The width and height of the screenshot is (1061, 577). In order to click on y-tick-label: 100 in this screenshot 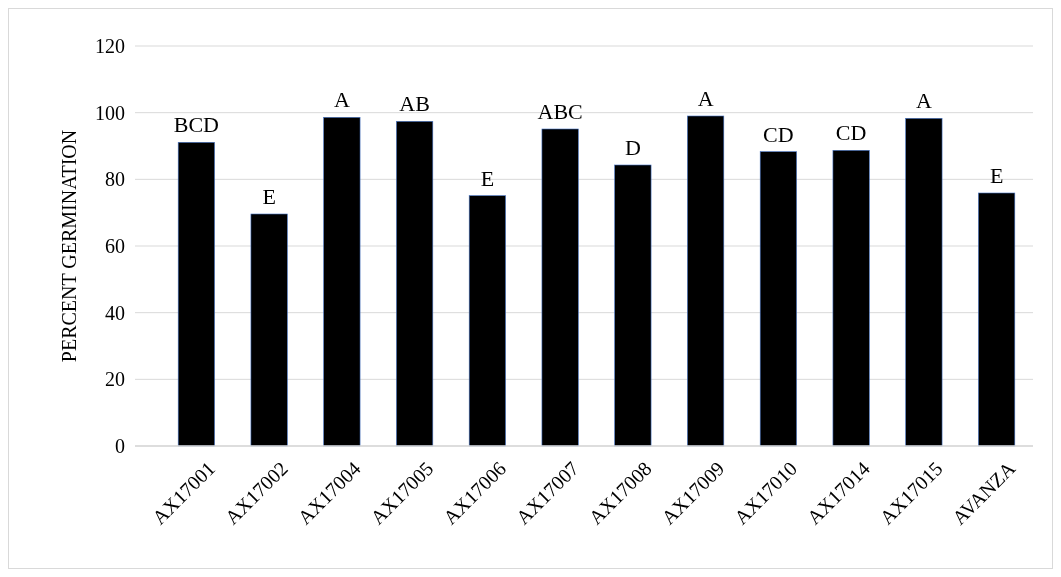, I will do `click(110, 112)`.